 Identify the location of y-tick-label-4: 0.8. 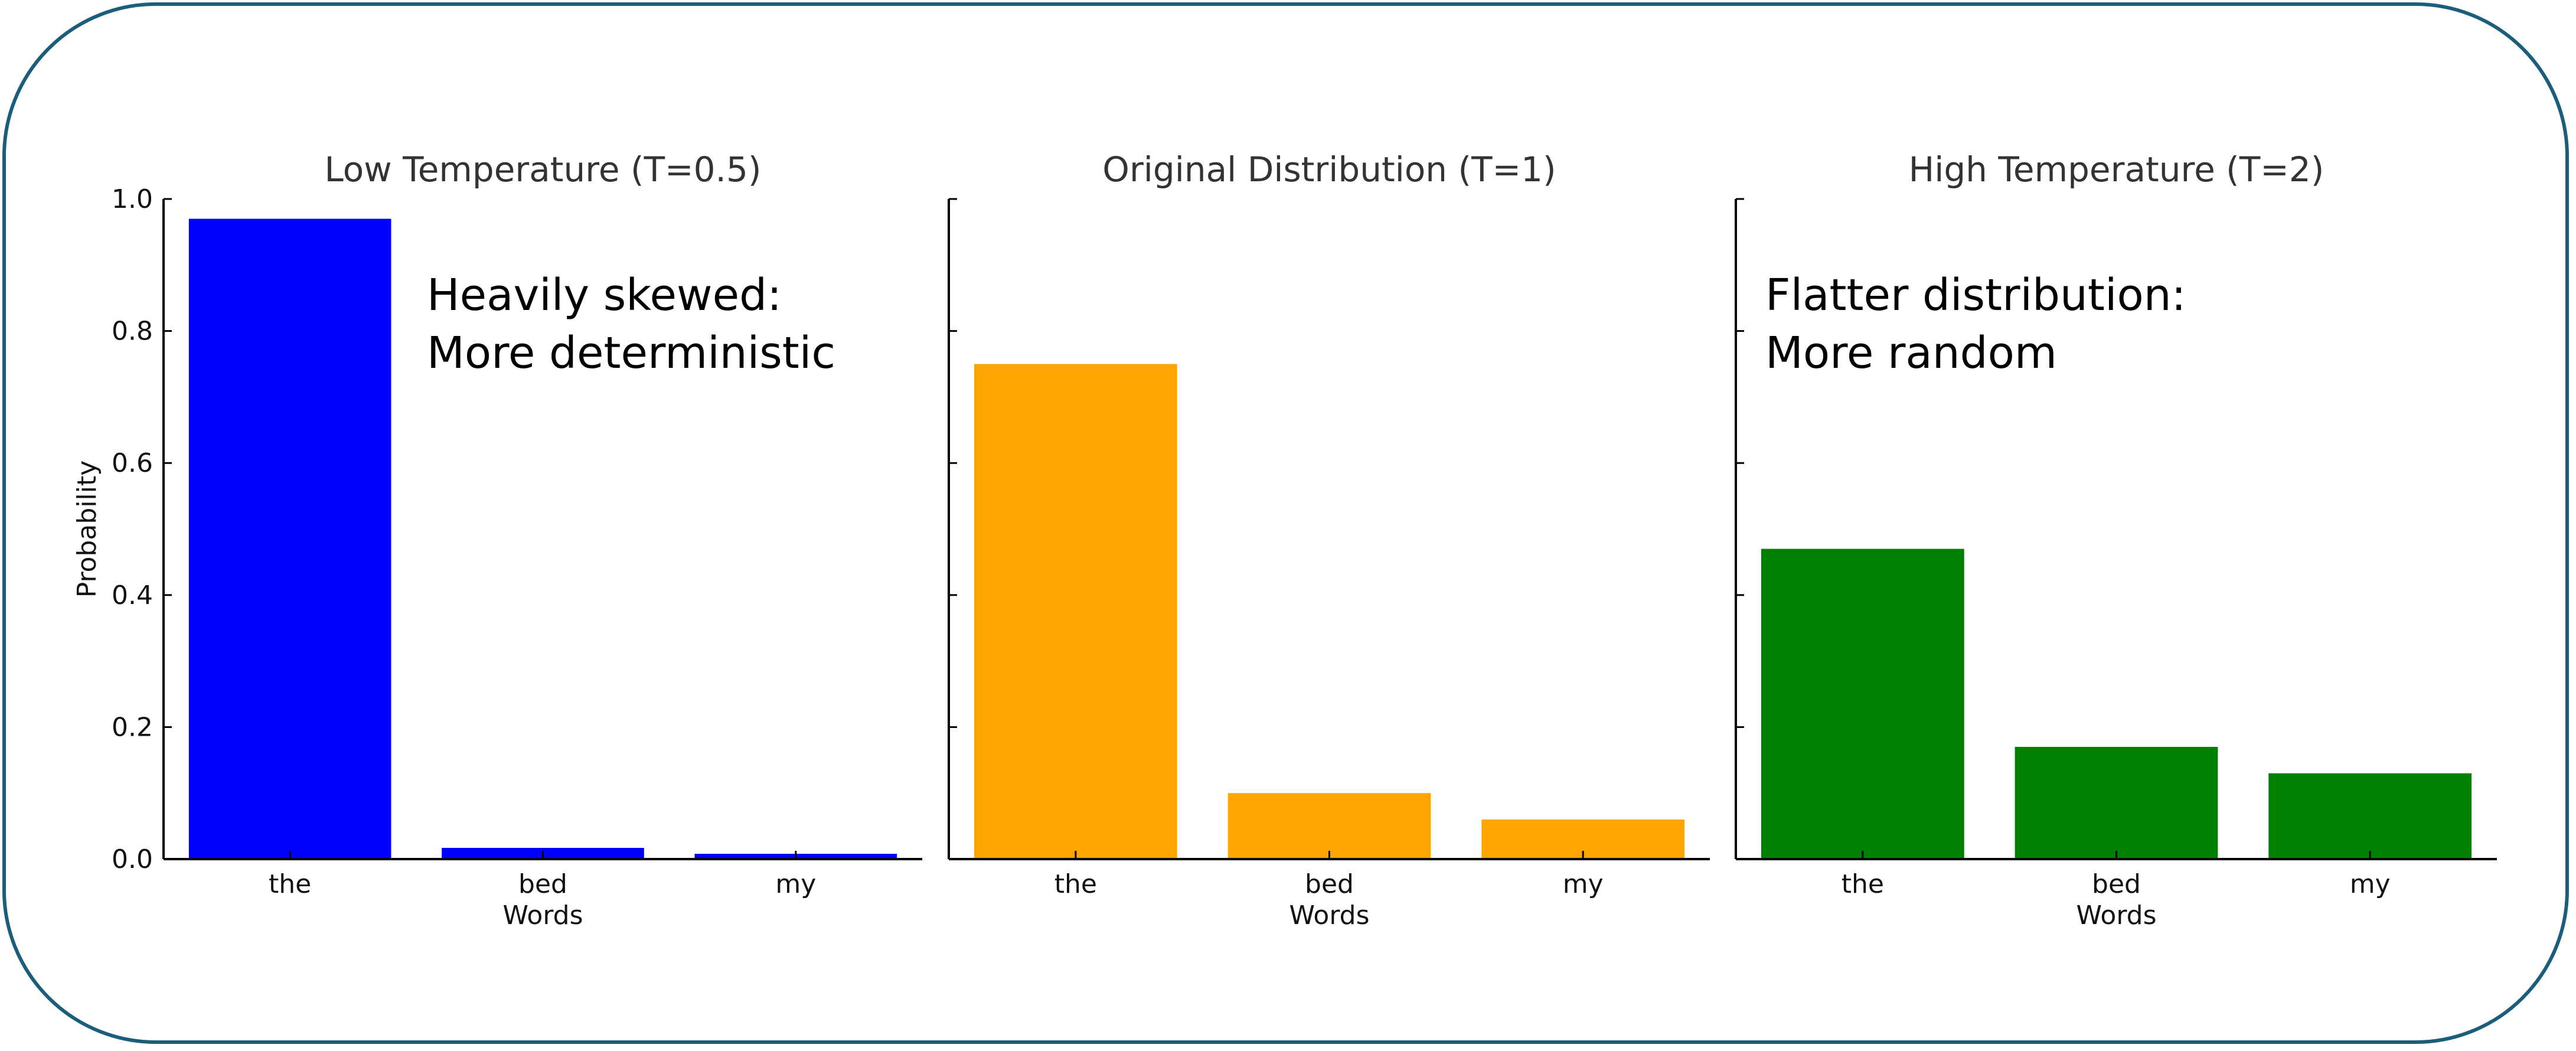
(132, 331).